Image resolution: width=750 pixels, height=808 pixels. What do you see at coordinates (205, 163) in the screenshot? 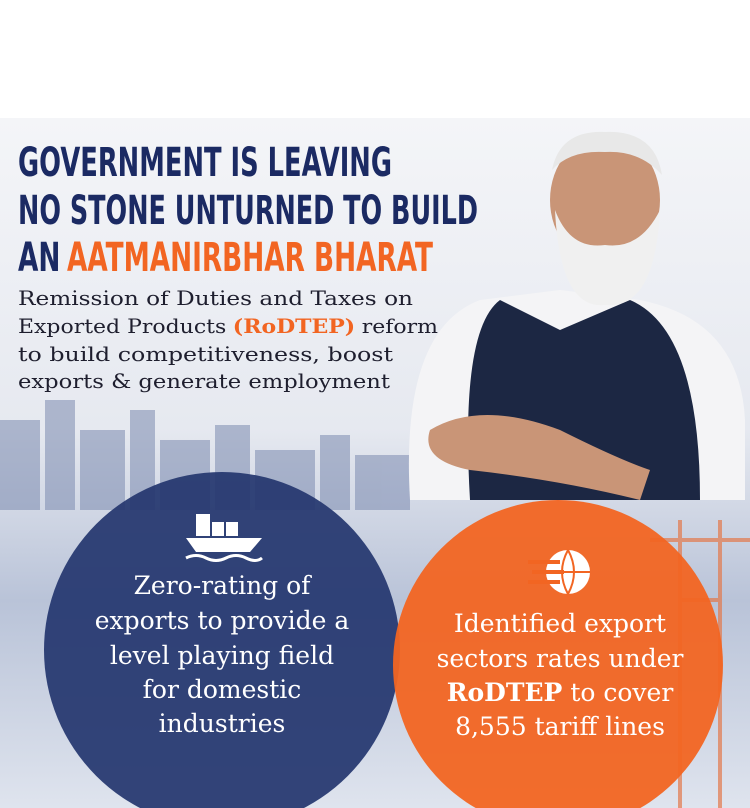
I see `headline-line: GOVERNMENT IS LEAVING` at bounding box center [205, 163].